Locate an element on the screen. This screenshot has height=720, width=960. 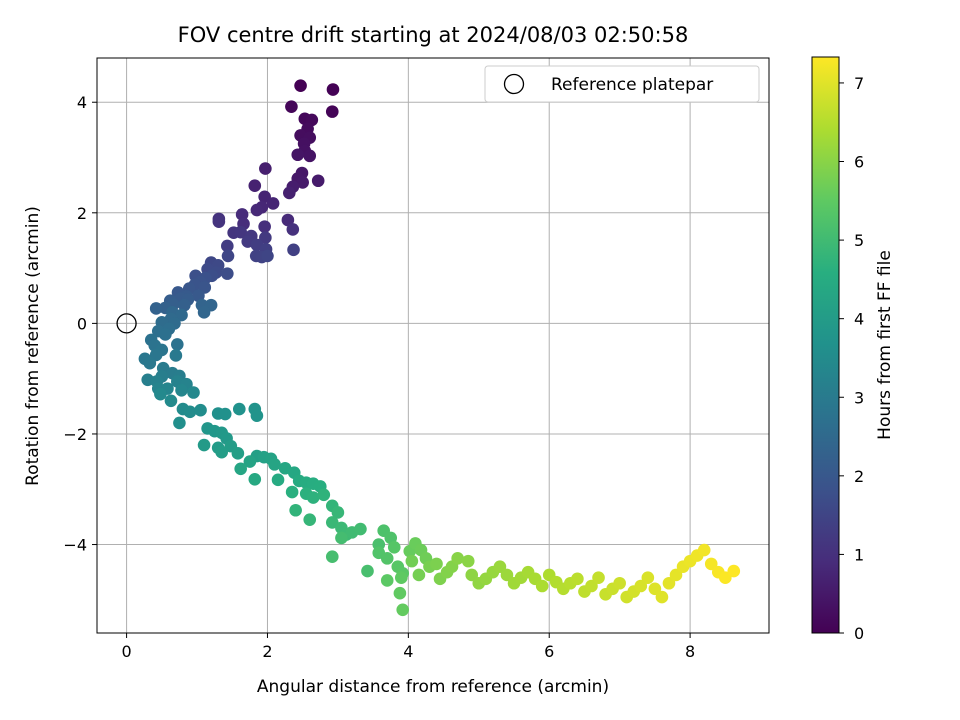
y-axis-ticks: −4 −2 0 2 4 is located at coordinates (80, 324).